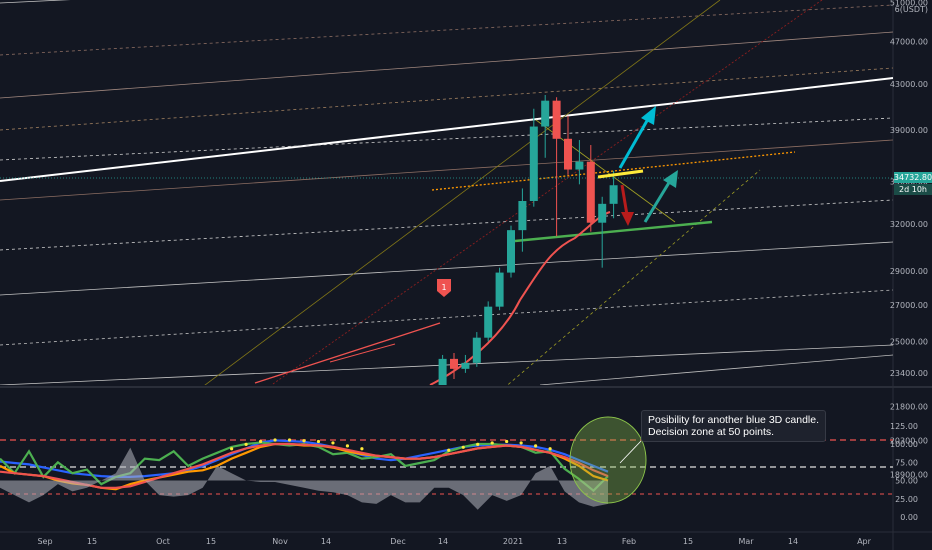 The image size is (932, 550). What do you see at coordinates (746, 541) in the screenshot?
I see `time-tick-label: Mar` at bounding box center [746, 541].